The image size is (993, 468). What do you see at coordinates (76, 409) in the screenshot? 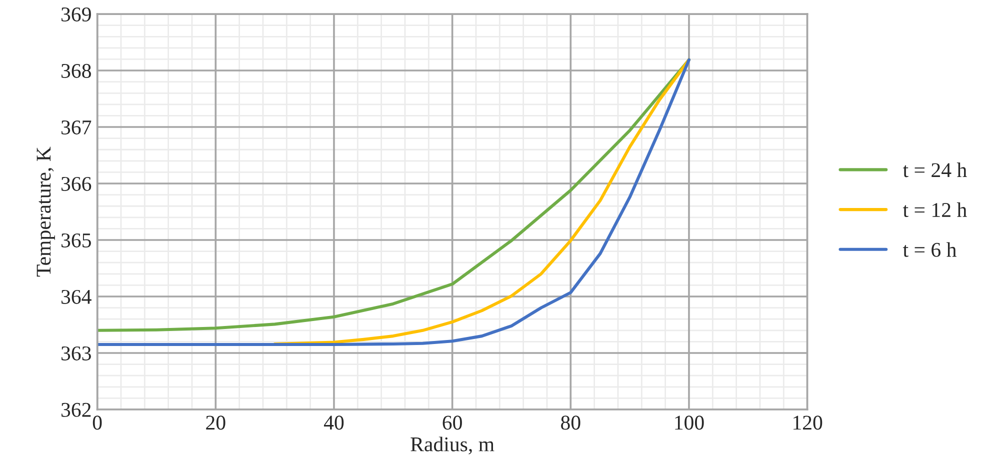
I see `y-tick-label: 362` at bounding box center [76, 409].